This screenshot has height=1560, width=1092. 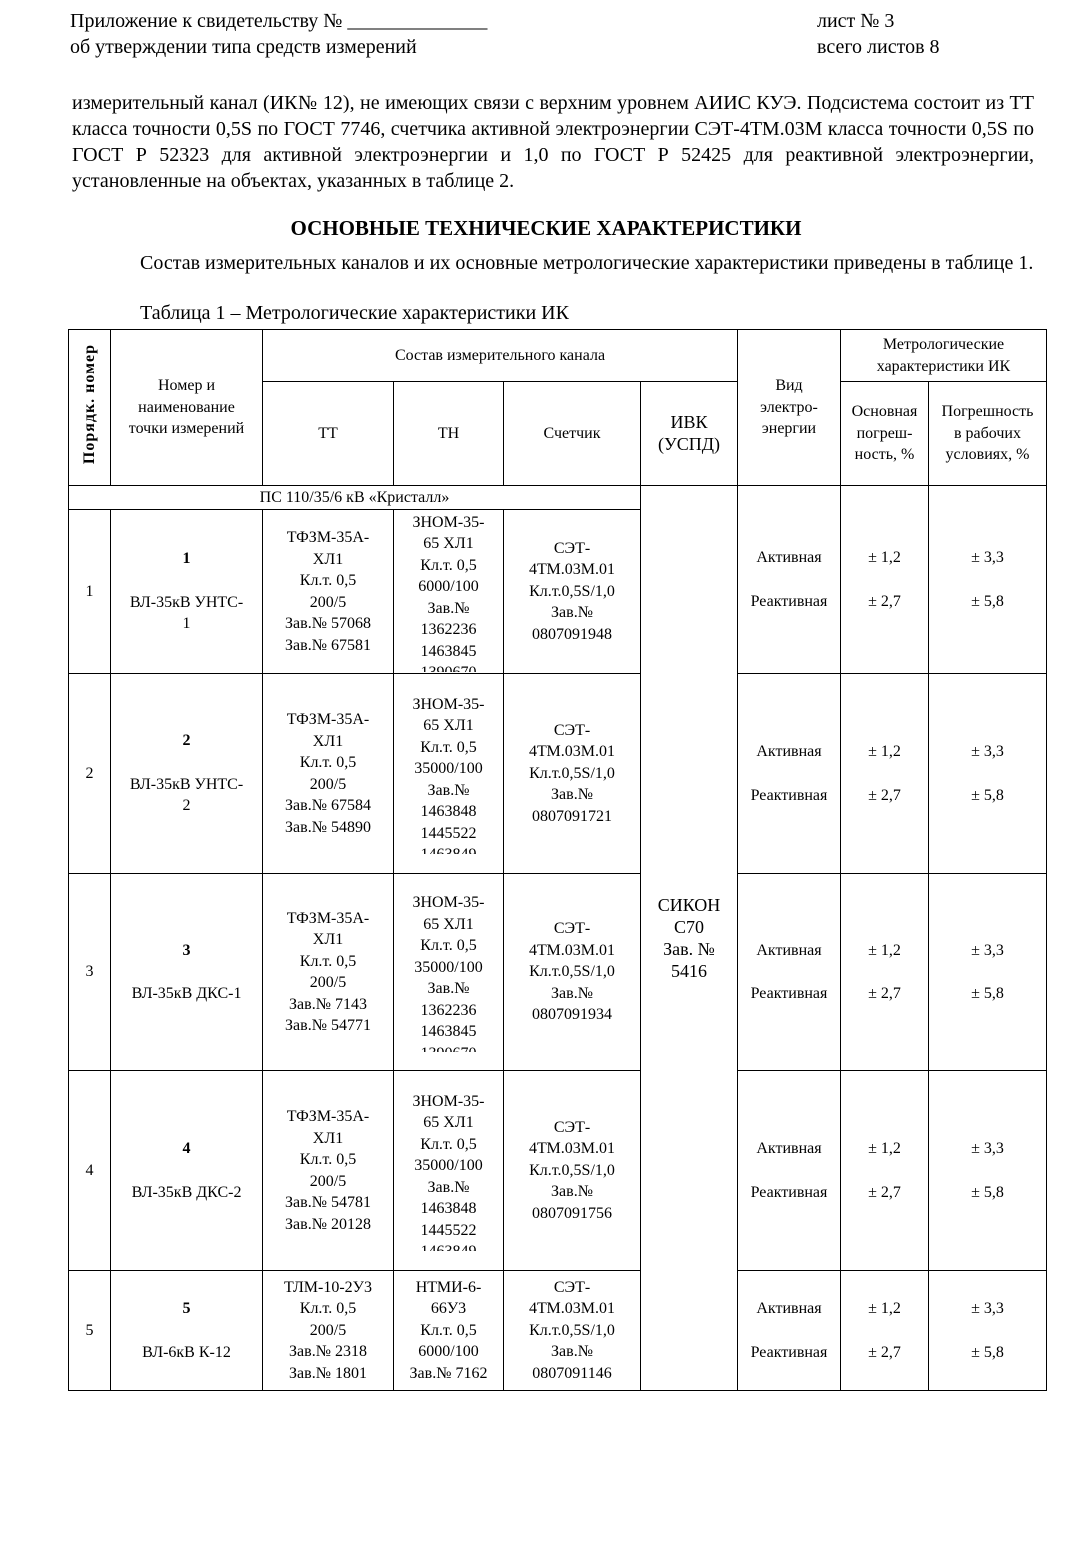 What do you see at coordinates (878, 47) in the screenshot?
I see `total-sheets: всего листов 8` at bounding box center [878, 47].